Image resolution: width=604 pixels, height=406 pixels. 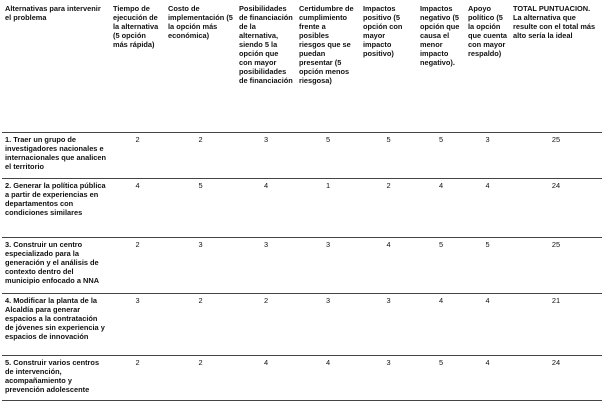 What do you see at coordinates (328, 208) in the screenshot?
I see `score-cell: 1` at bounding box center [328, 208].